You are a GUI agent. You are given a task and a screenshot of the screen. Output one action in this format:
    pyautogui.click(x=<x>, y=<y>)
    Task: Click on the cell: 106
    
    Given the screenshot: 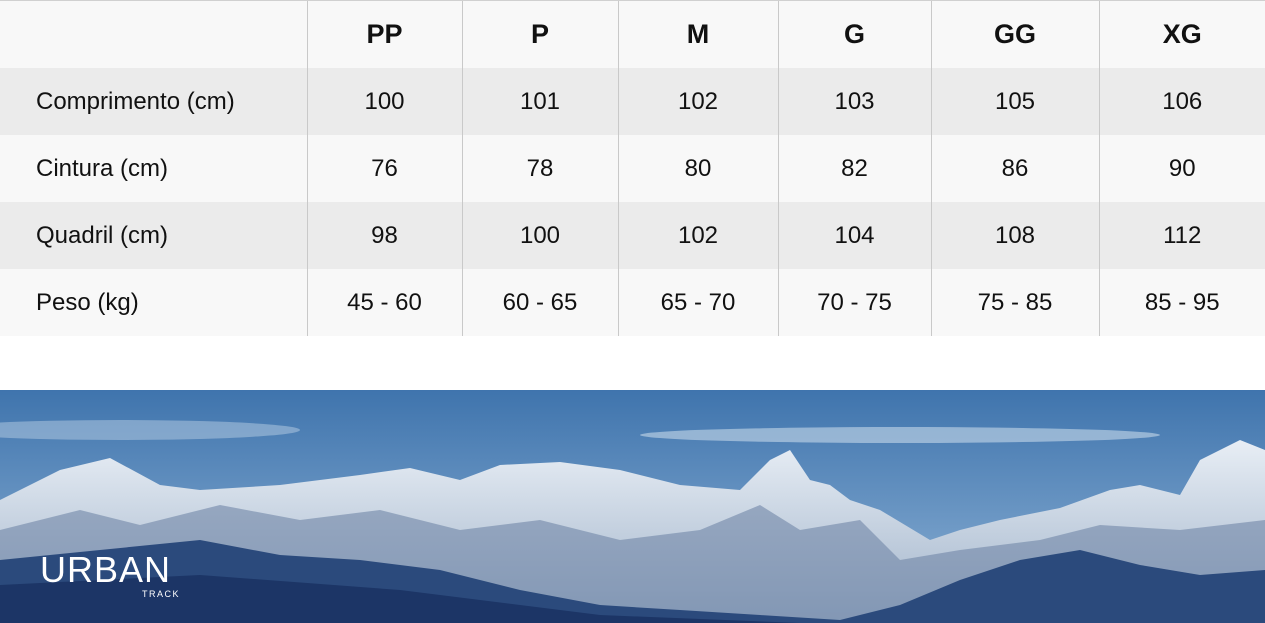 What is the action you would take?
    pyautogui.click(x=1181, y=101)
    